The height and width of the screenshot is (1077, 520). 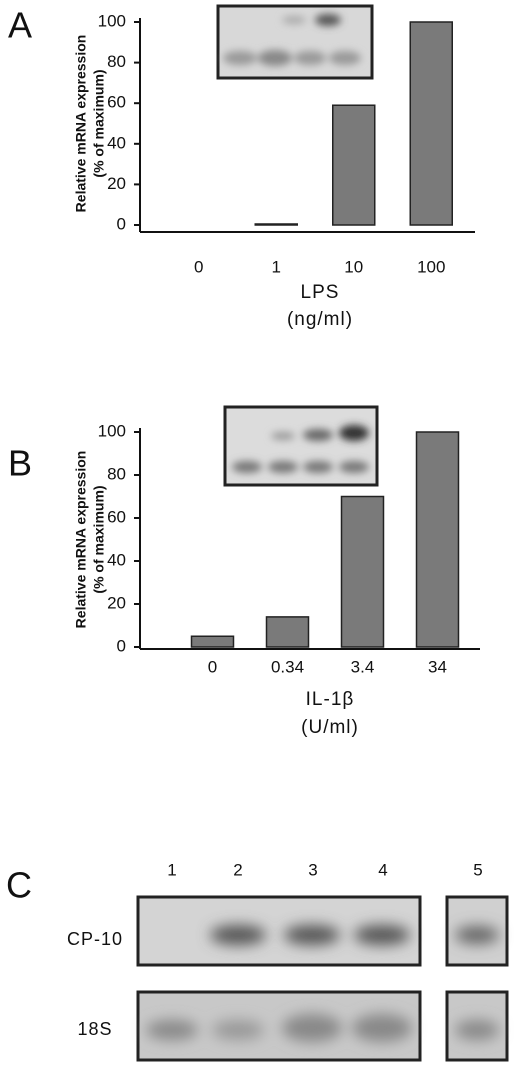 I want to click on lane-label: 5, so click(x=477, y=869).